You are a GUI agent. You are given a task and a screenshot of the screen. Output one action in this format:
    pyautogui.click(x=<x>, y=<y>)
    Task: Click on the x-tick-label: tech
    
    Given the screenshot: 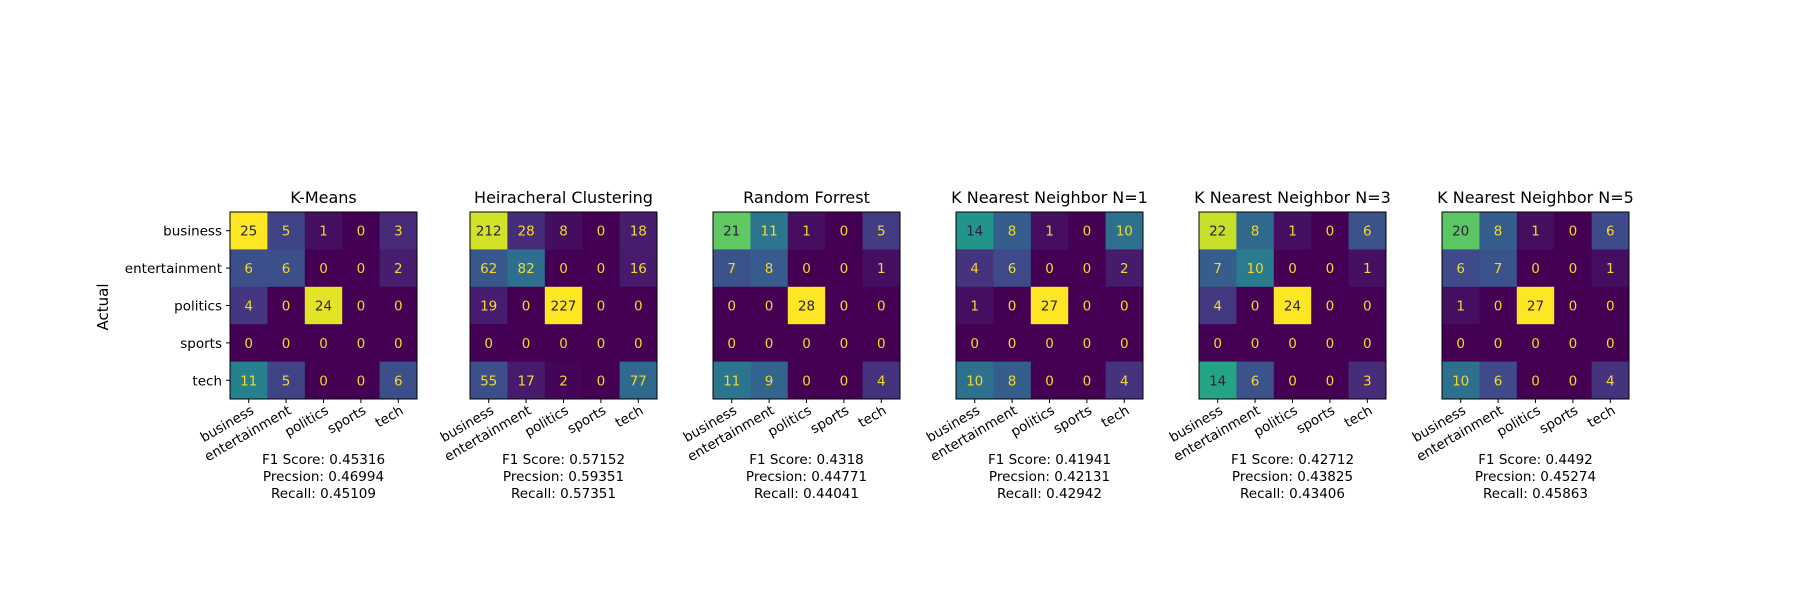 What is the action you would take?
    pyautogui.click(x=630, y=417)
    